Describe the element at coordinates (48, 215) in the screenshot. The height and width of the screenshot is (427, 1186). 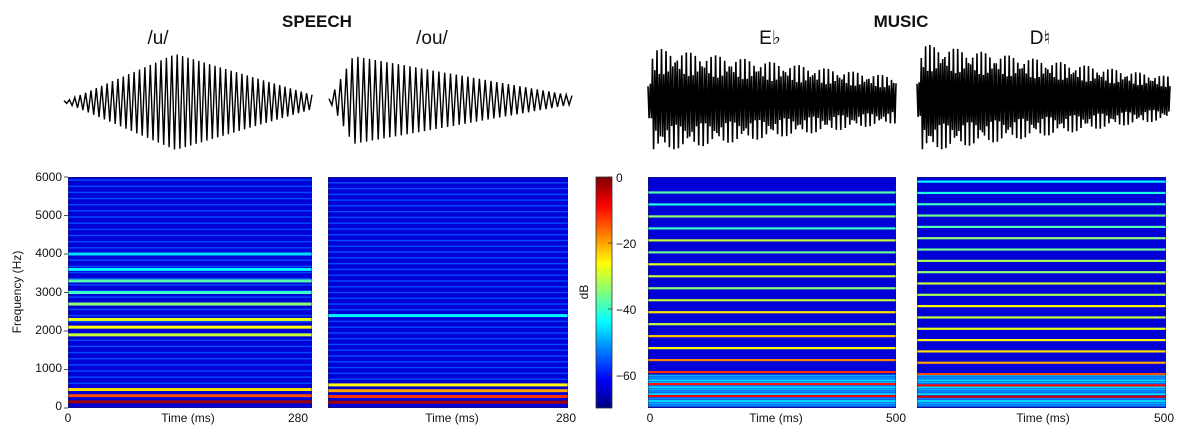
I see `y-tick-label: 5000` at that location.